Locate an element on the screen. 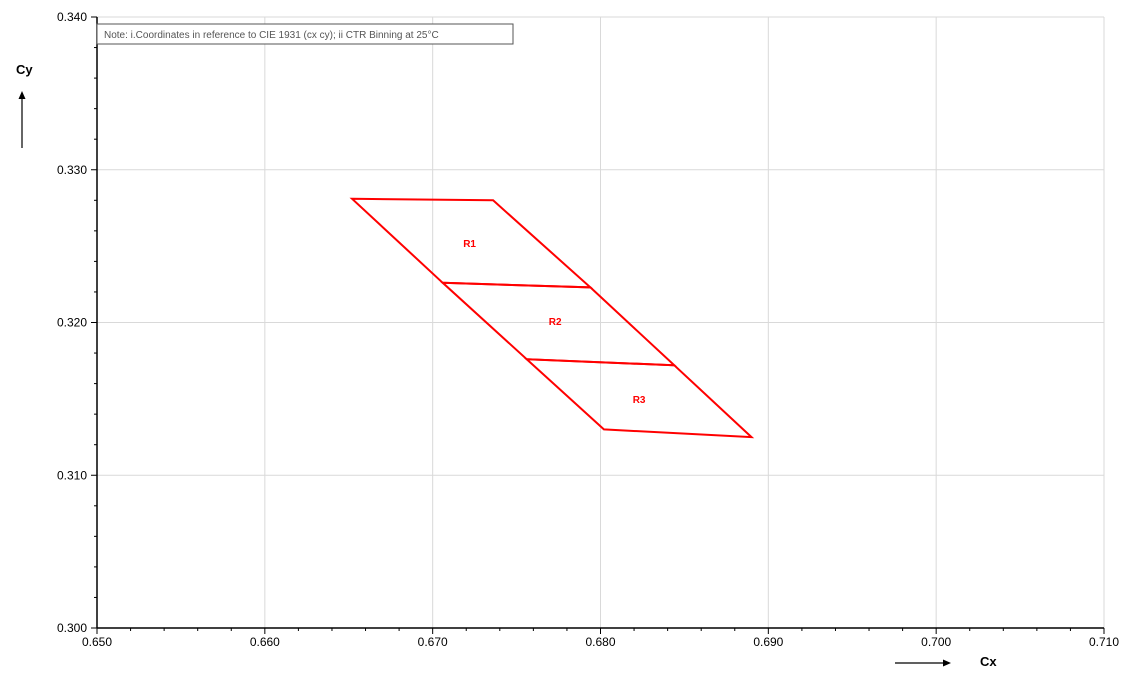  y-tick-label: 0.330 is located at coordinates (72, 170).